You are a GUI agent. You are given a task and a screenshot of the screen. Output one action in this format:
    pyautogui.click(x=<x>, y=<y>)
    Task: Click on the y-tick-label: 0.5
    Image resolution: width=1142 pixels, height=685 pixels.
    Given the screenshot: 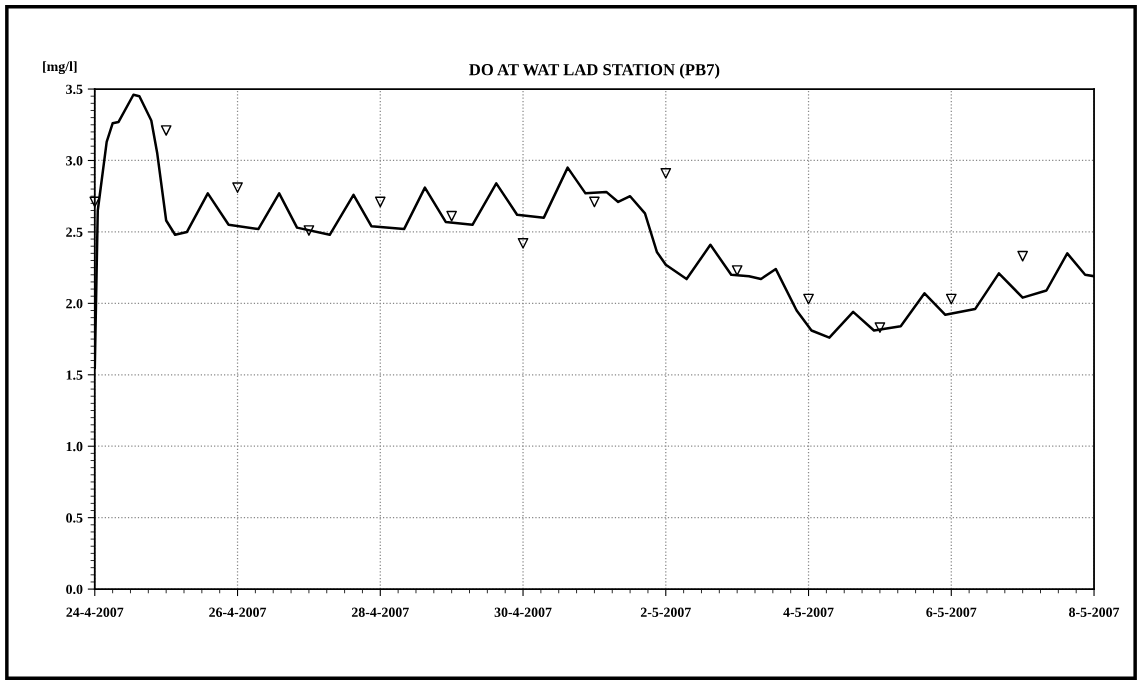 What is the action you would take?
    pyautogui.click(x=74, y=518)
    